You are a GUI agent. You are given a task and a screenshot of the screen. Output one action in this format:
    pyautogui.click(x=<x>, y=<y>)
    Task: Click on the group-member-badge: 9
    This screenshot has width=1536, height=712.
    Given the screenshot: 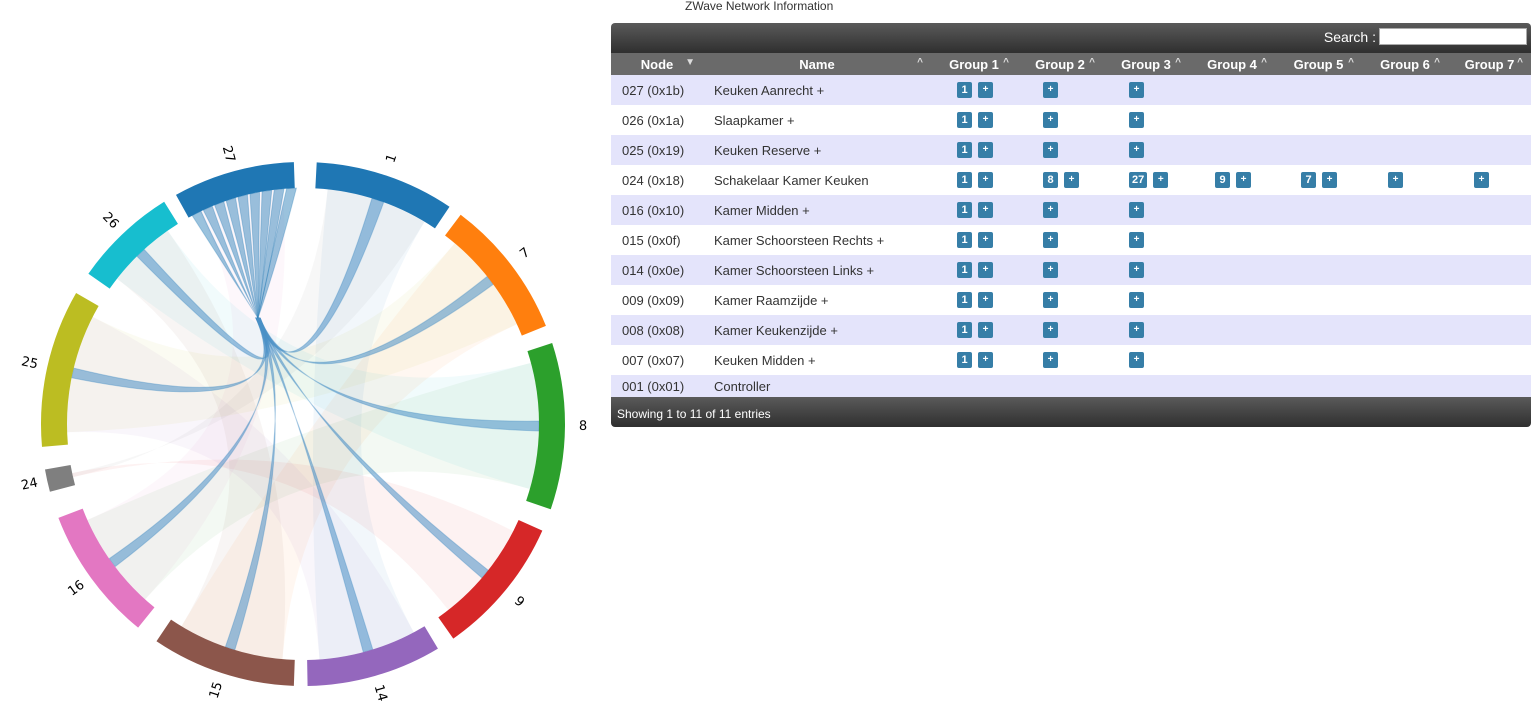 What is the action you would take?
    pyautogui.click(x=1222, y=180)
    